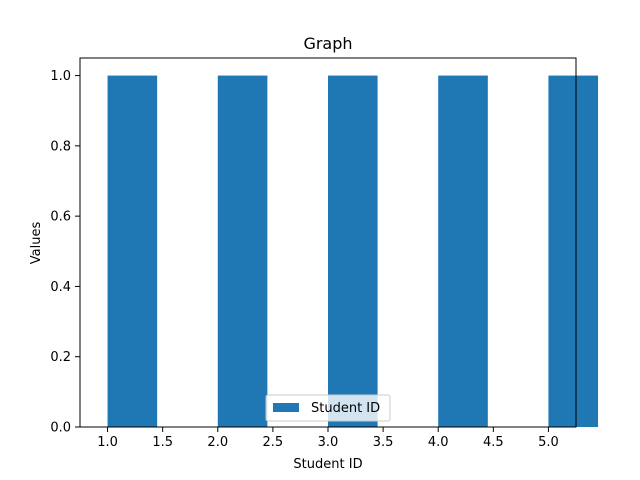 Image resolution: width=640 pixels, height=480 pixels. What do you see at coordinates (162, 442) in the screenshot?
I see `x-tick-label: 1.5` at bounding box center [162, 442].